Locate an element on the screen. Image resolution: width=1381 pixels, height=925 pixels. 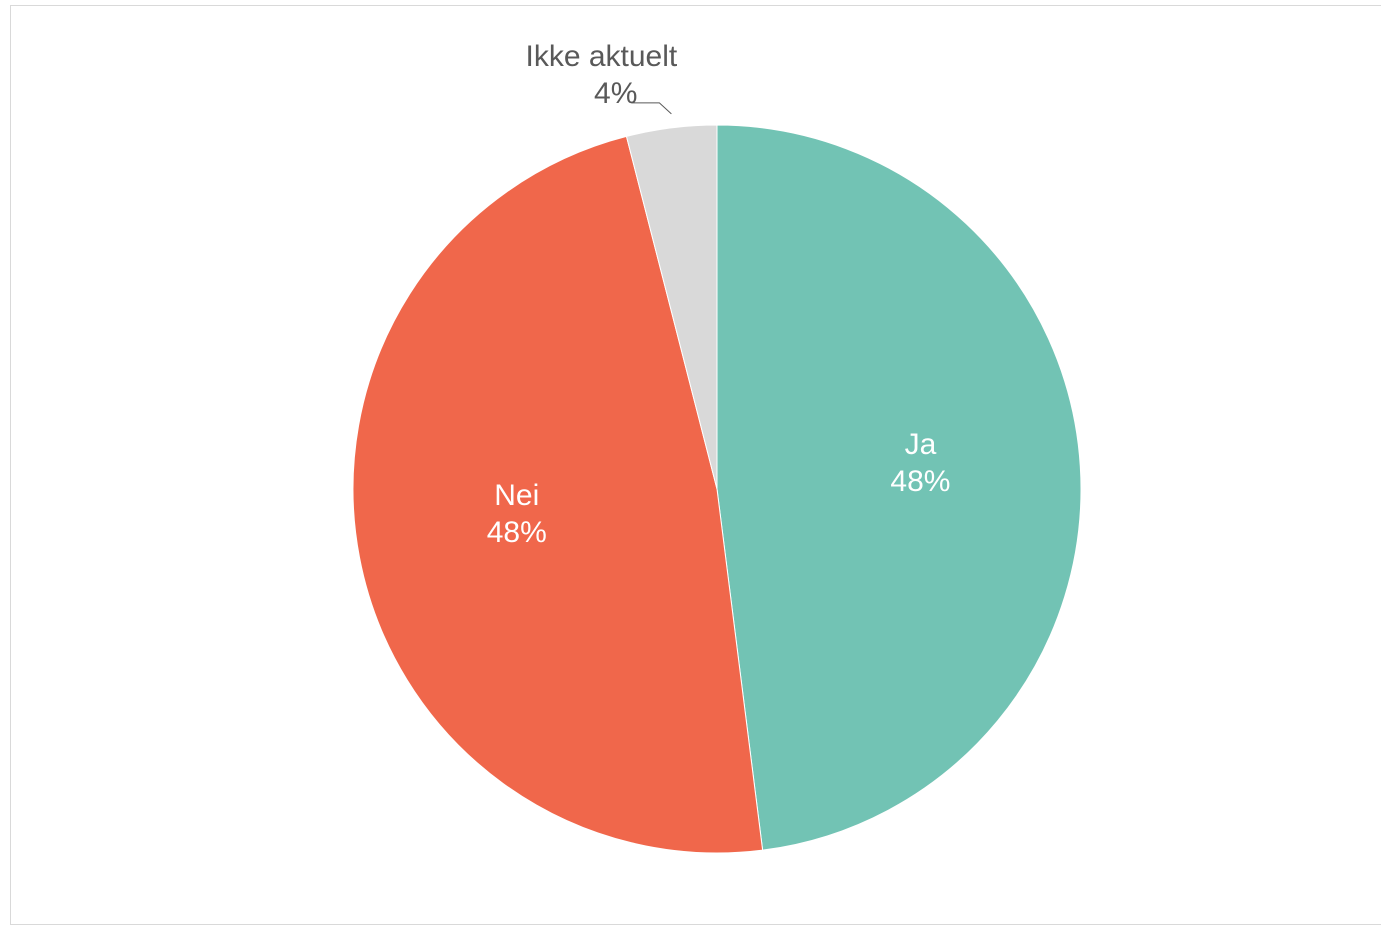
slice-percent-label: 4% is located at coordinates (615, 93).